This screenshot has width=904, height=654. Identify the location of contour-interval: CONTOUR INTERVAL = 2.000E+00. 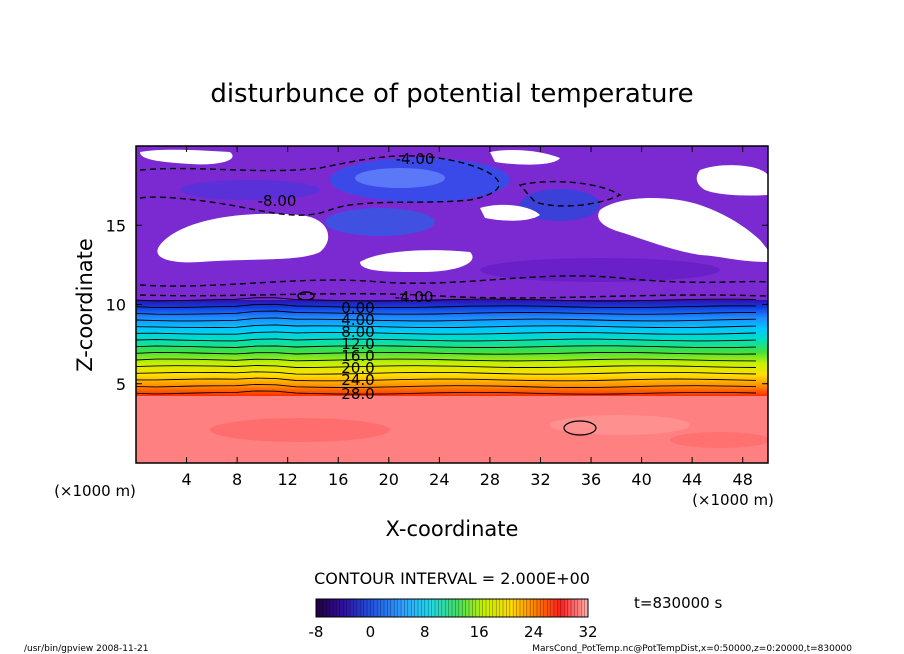
(452, 578).